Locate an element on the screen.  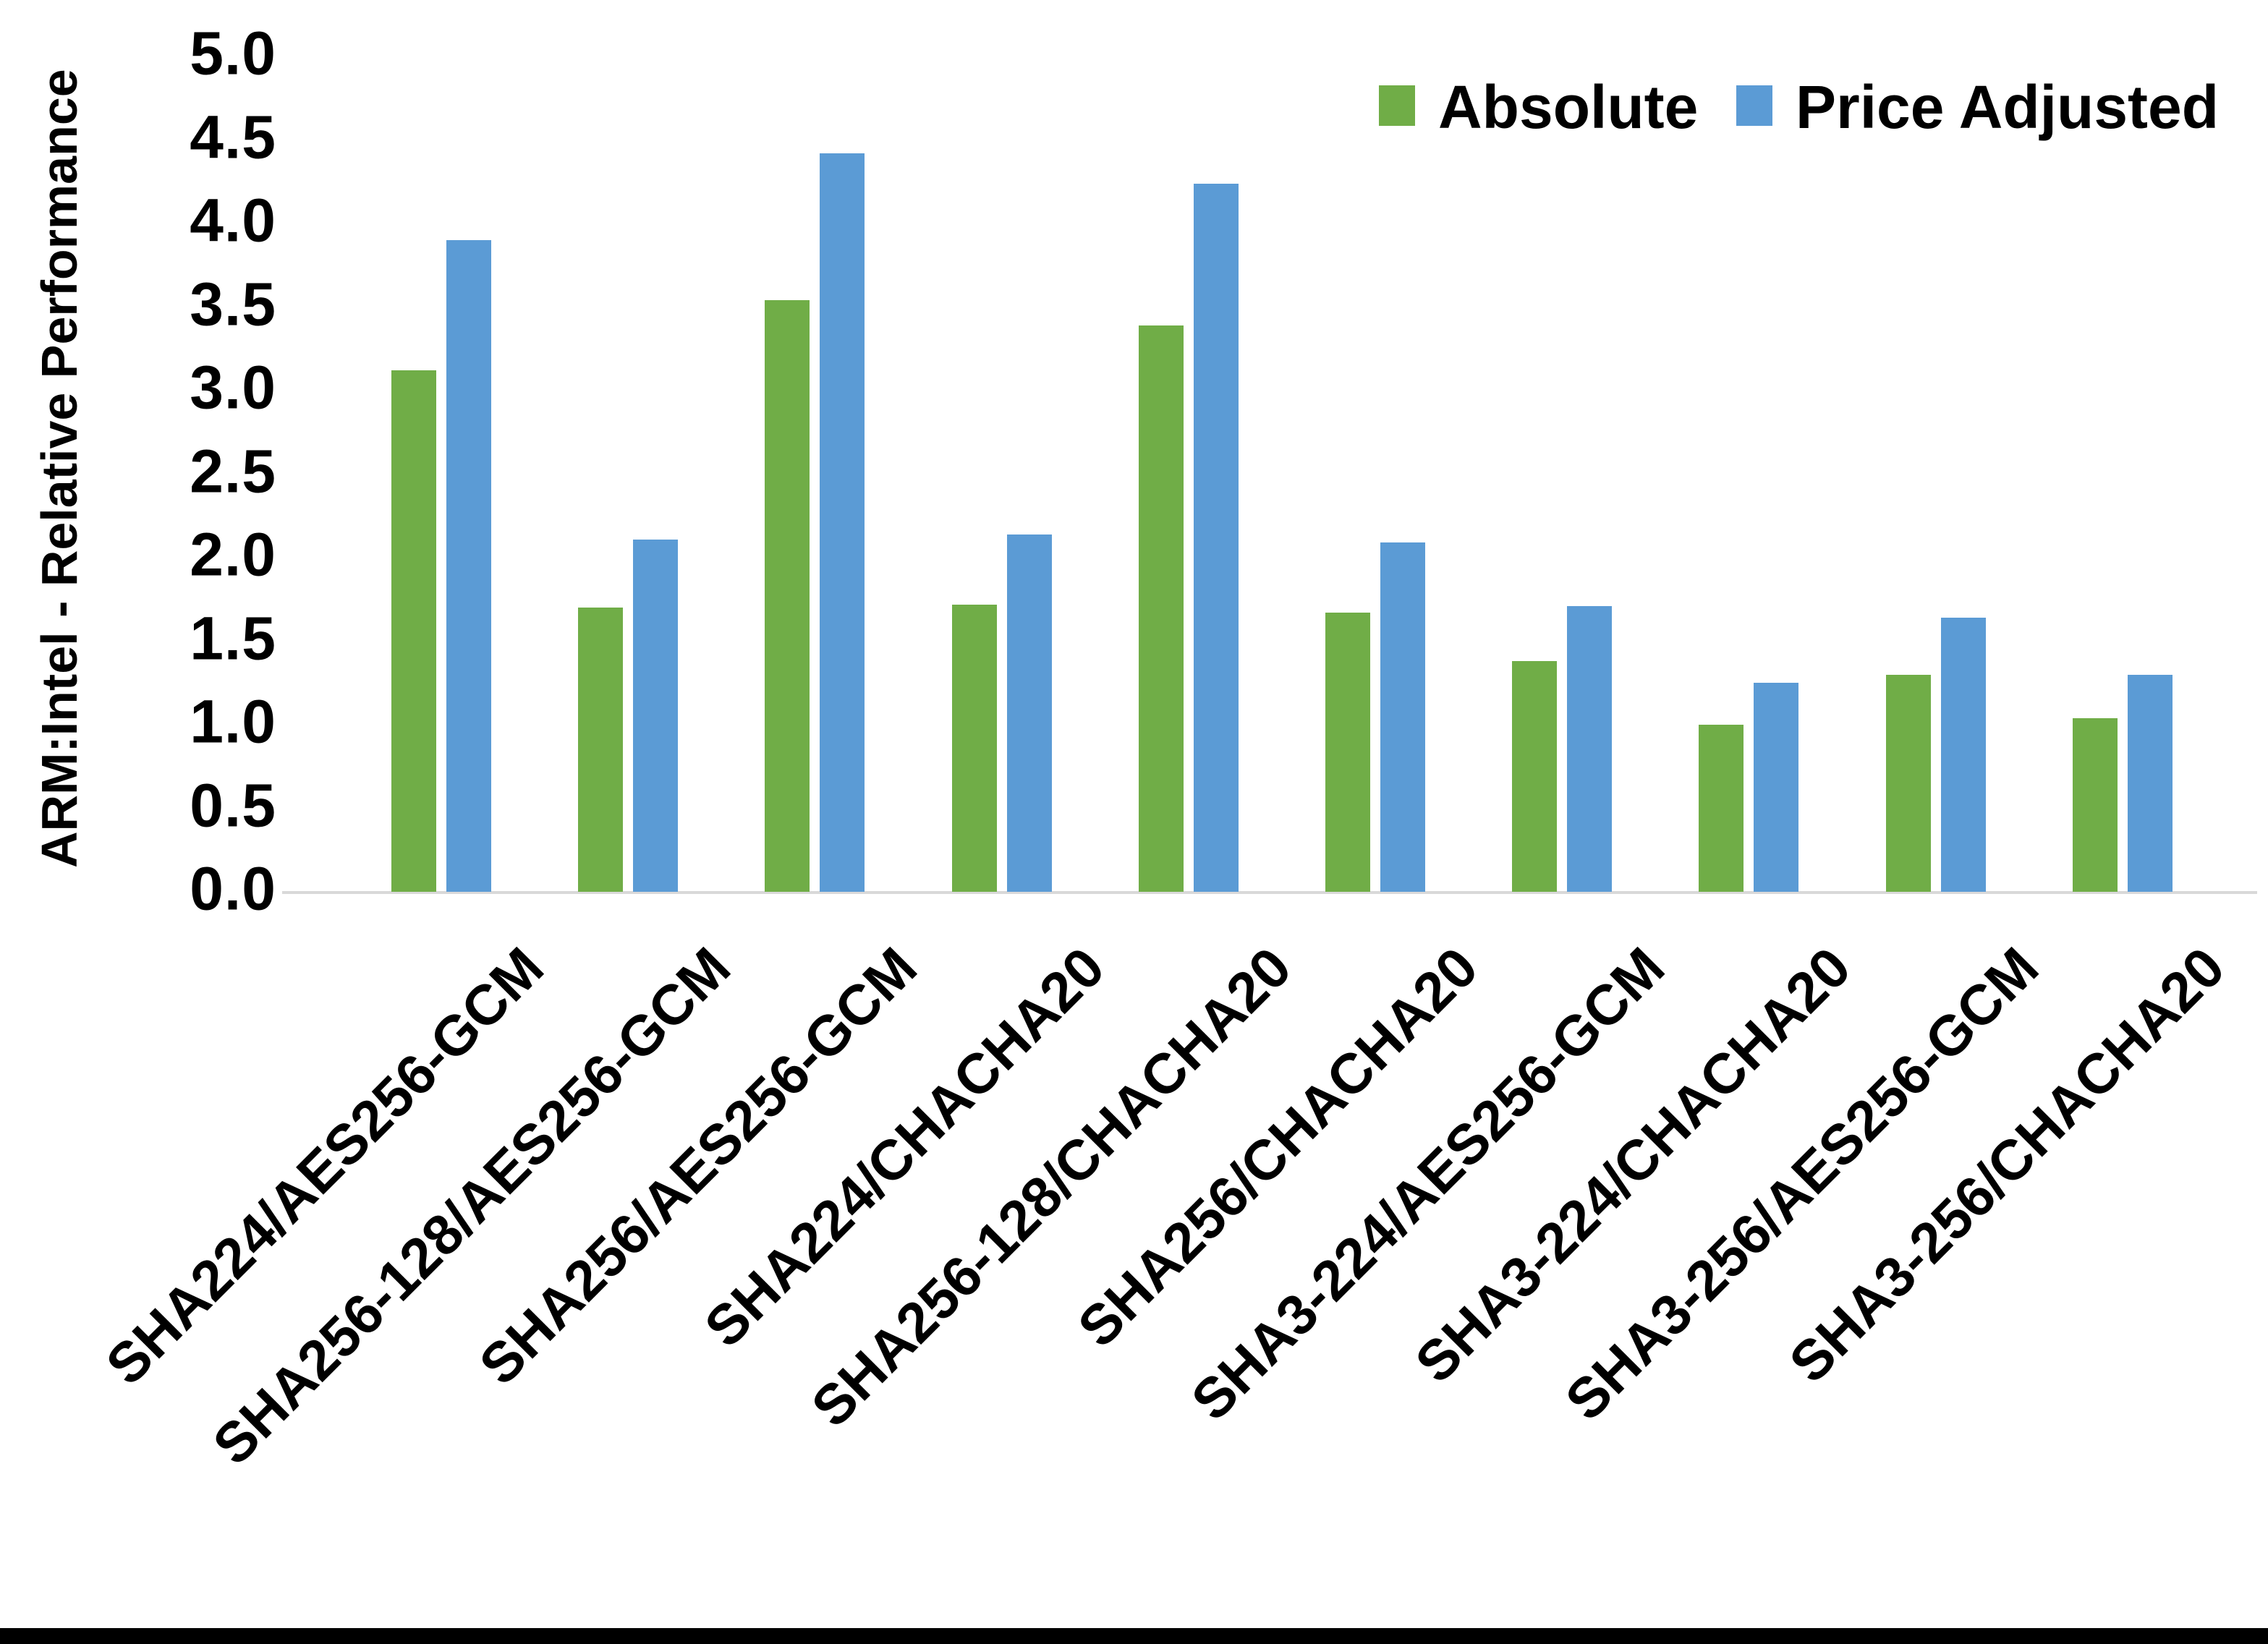
bottom-border-line is located at coordinates (1134, 1636).